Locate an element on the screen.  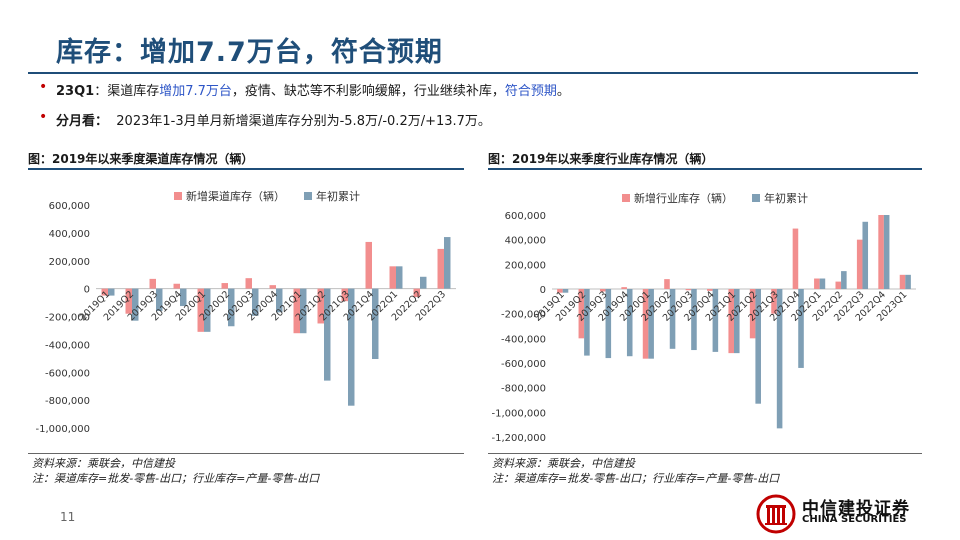
chart-2-ytick-label: 200,000 is located at coordinates (525, 265).